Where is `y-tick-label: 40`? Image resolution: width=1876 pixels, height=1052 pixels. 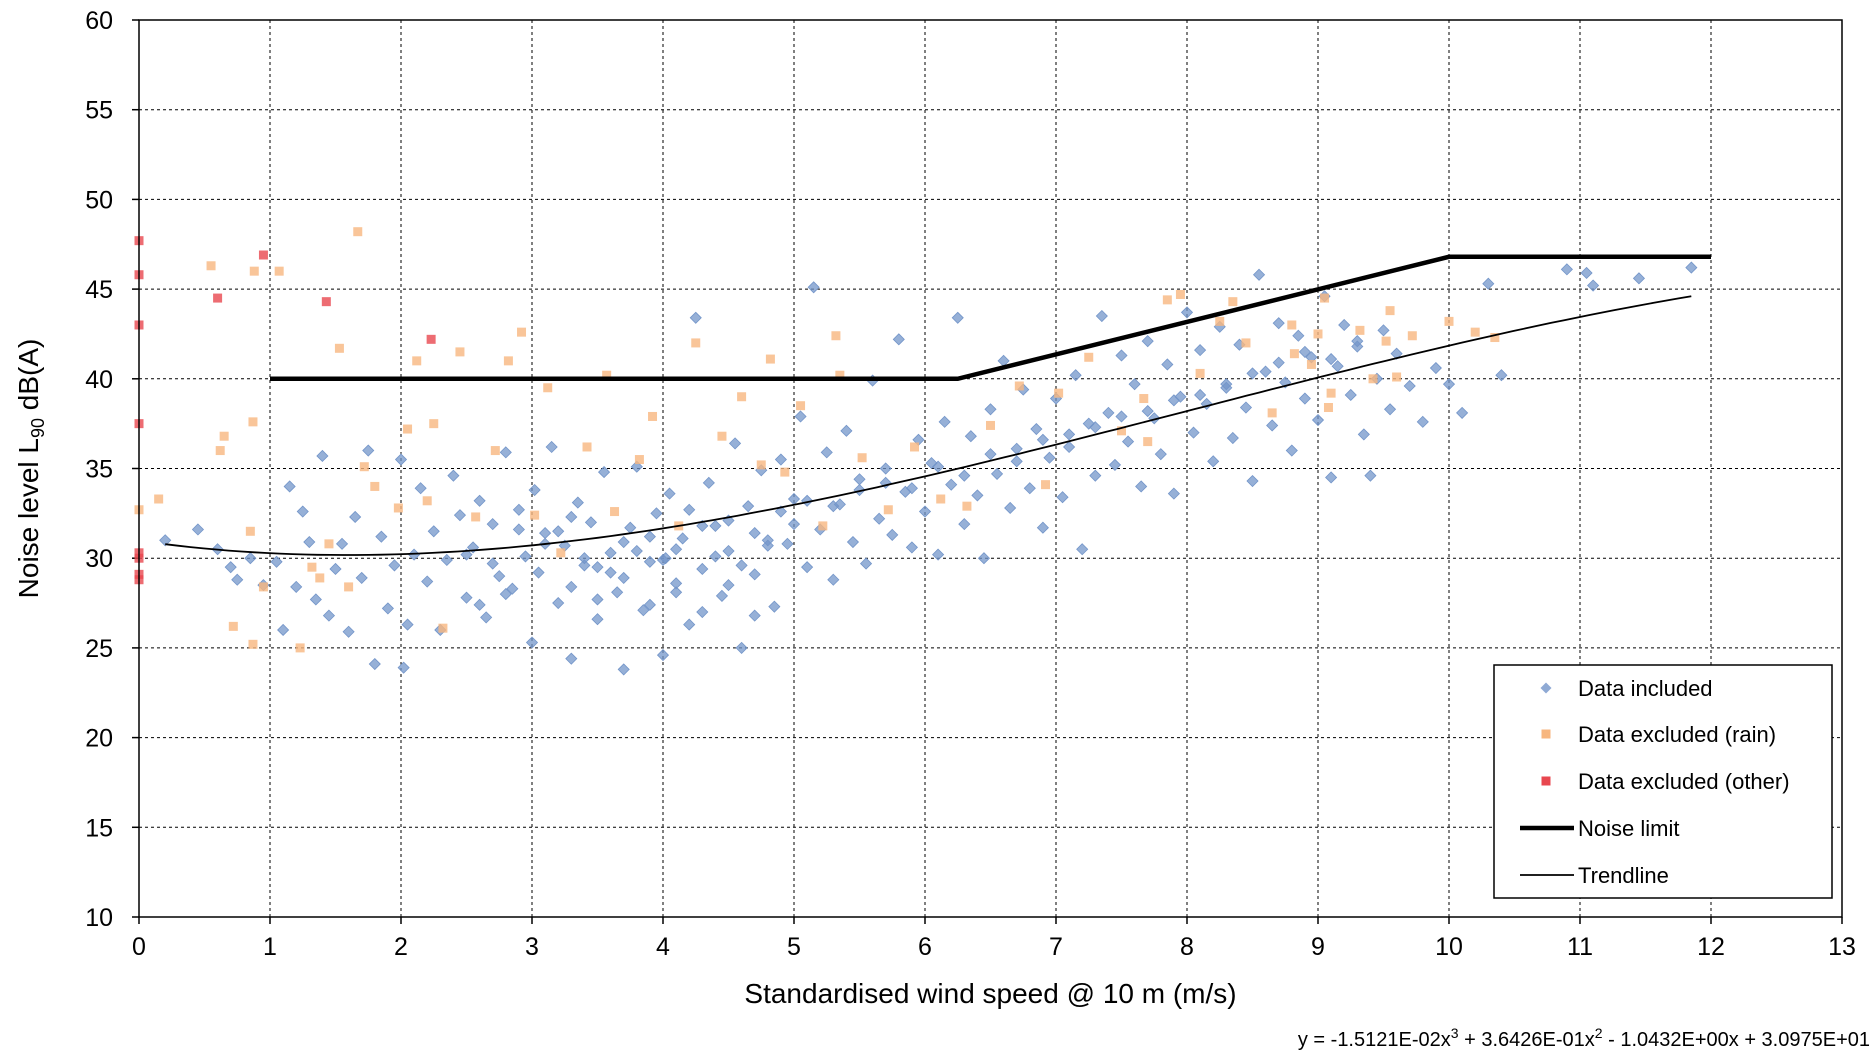
y-tick-label: 40 is located at coordinates (99, 380).